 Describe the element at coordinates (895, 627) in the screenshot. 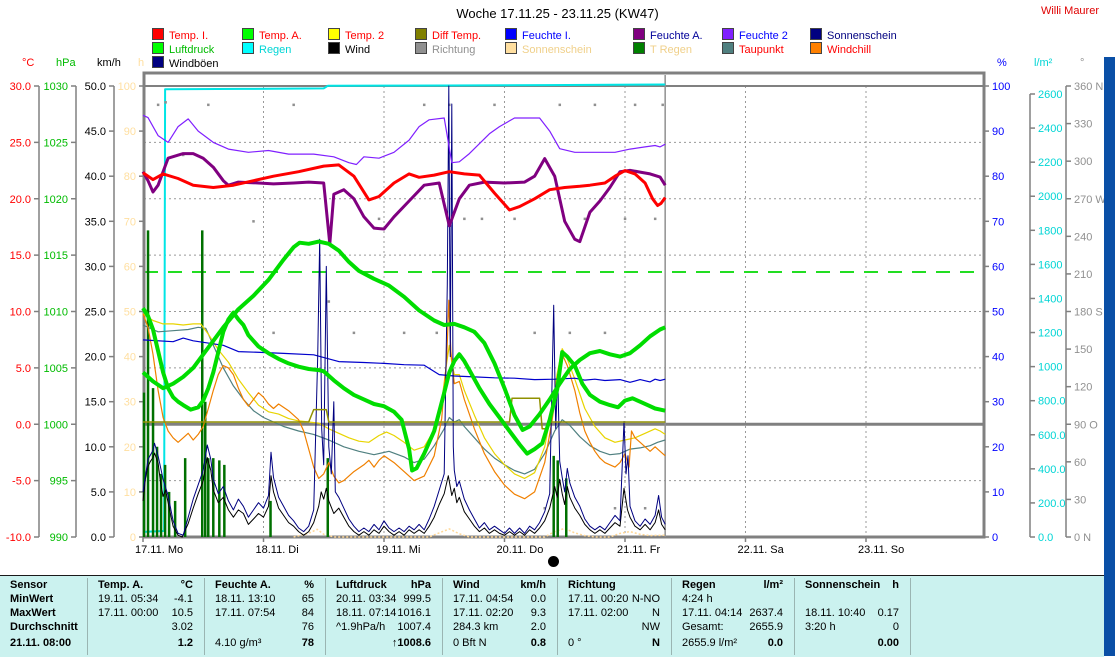

I see `table-cell: 0` at that location.